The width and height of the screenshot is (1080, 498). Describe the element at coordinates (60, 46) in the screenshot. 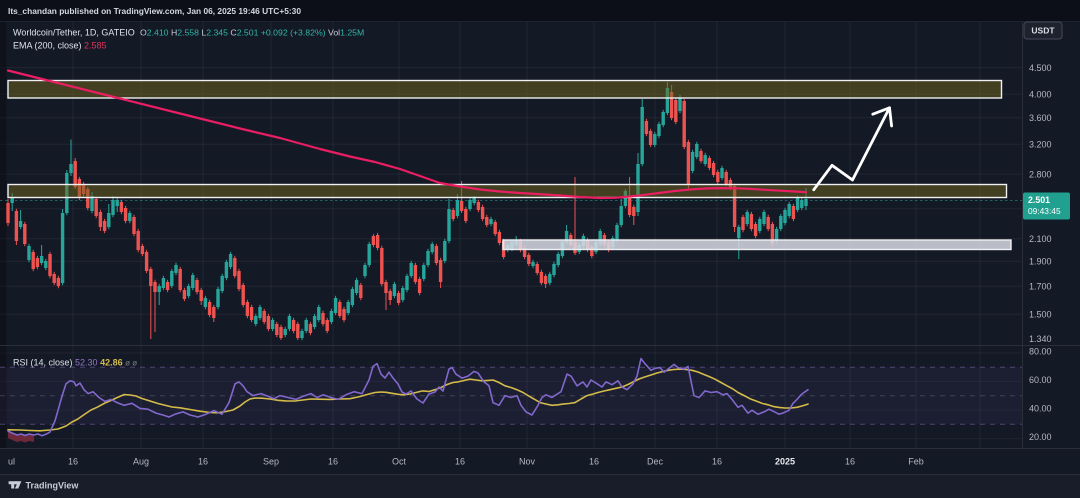

I see `svg-text: EMA (200, close) 2.585` at that location.